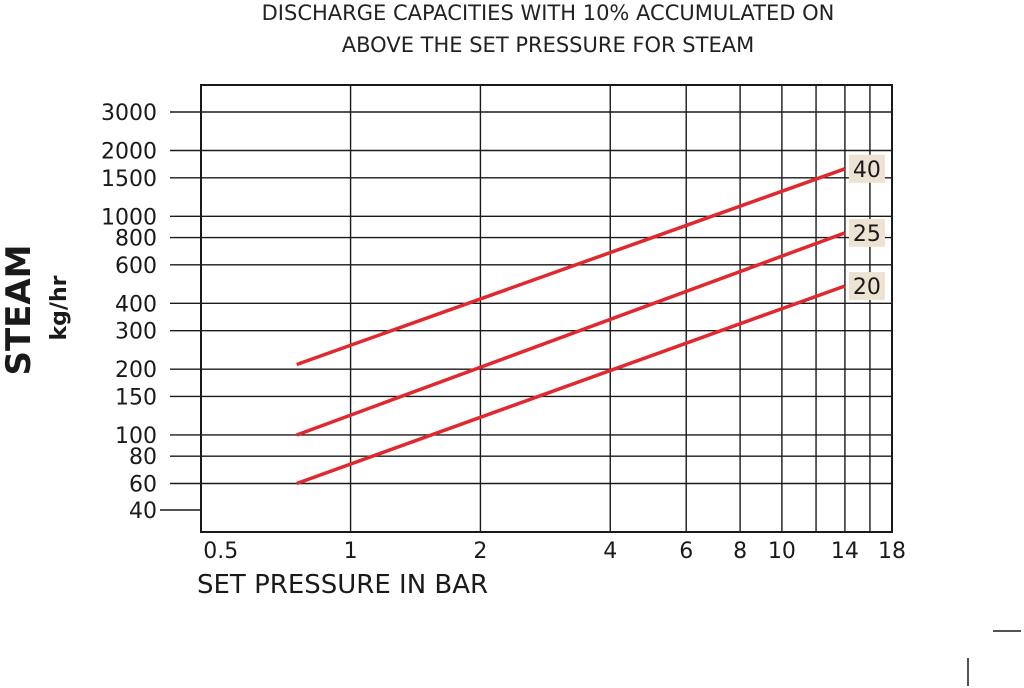 This screenshot has height=688, width=1024. What do you see at coordinates (136, 266) in the screenshot?
I see `y-tick-label: 600` at bounding box center [136, 266].